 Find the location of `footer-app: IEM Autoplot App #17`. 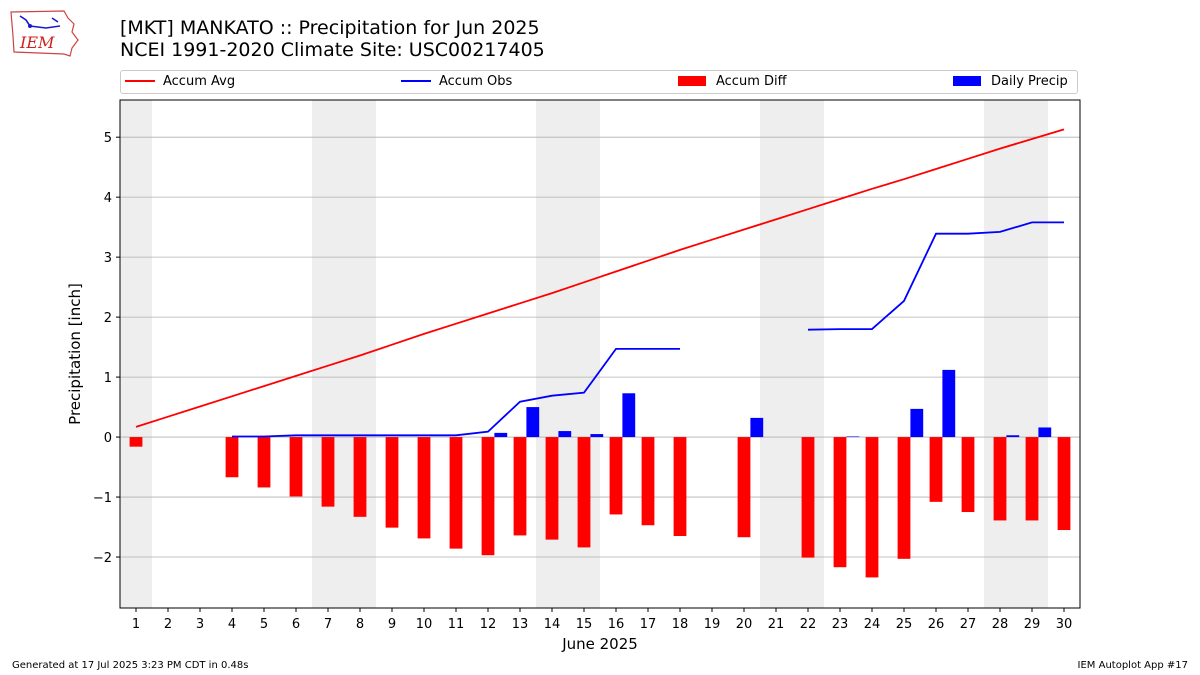

footer-app: IEM Autoplot App #17 is located at coordinates (1132, 665).